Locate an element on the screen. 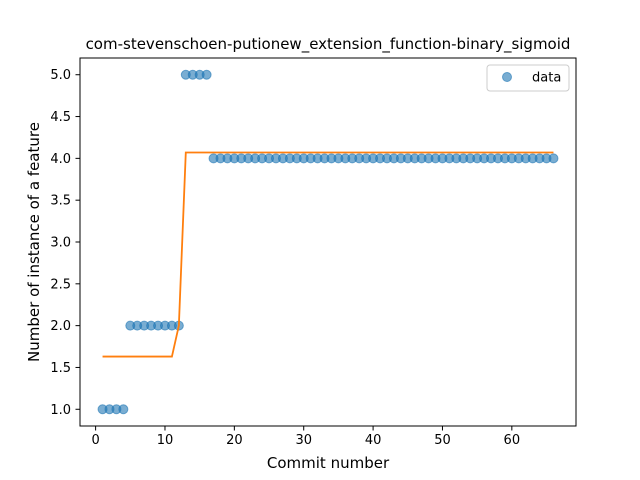  y-tick-label: 2.0 is located at coordinates (60, 326).